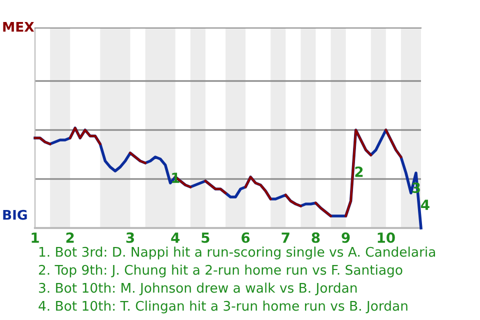  What do you see at coordinates (386, 237) in the screenshot?
I see `x-tick-label: 10` at bounding box center [386, 237].